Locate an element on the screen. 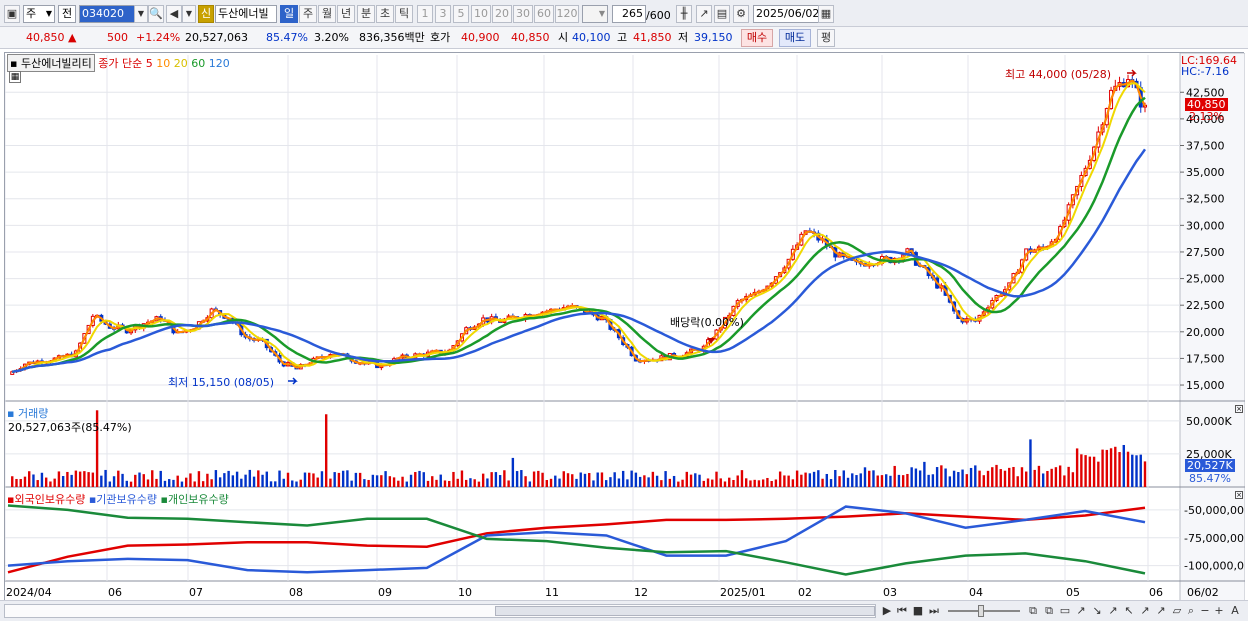 The height and width of the screenshot is (621, 1248). market-select-label: 주 is located at coordinates (31, 13).